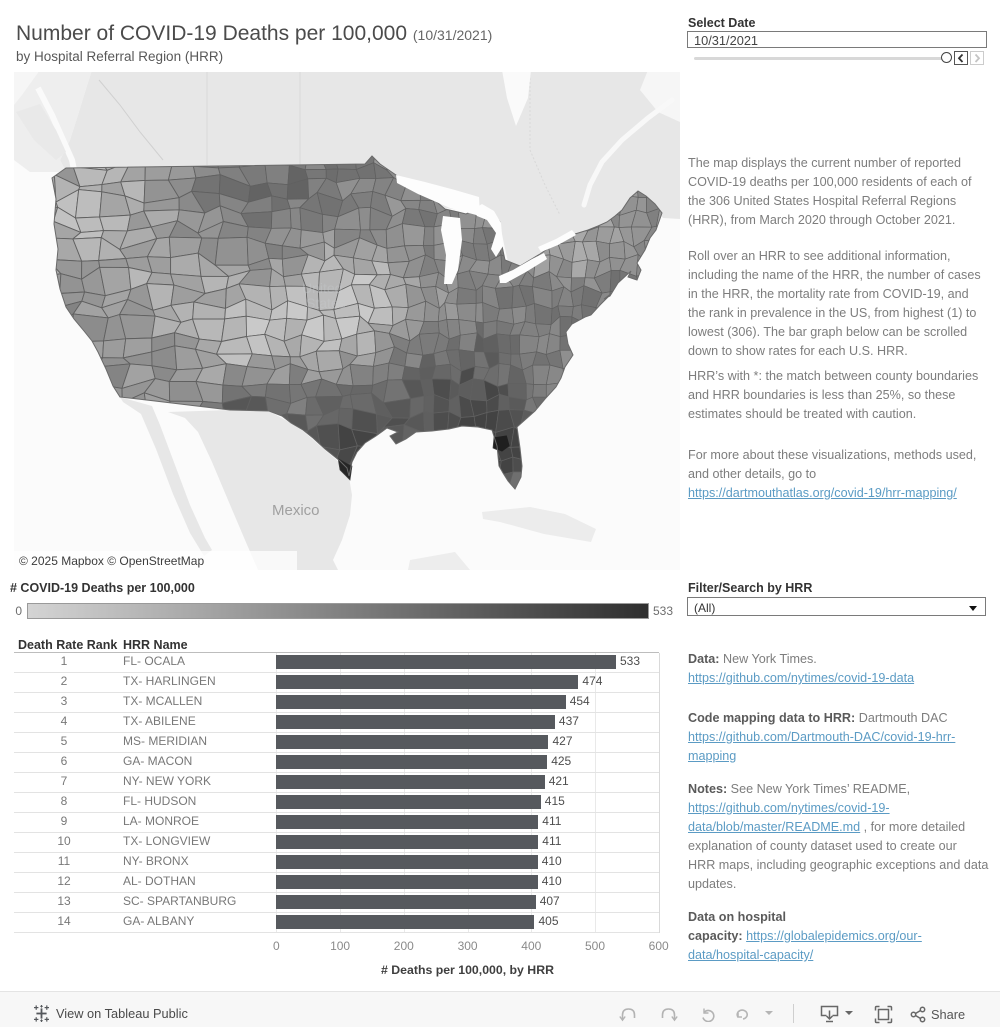 The width and height of the screenshot is (1000, 1027). Describe the element at coordinates (111, 561) in the screenshot. I see `svg-text: © 2025 Mapbox © OpenStreetMap` at that location.